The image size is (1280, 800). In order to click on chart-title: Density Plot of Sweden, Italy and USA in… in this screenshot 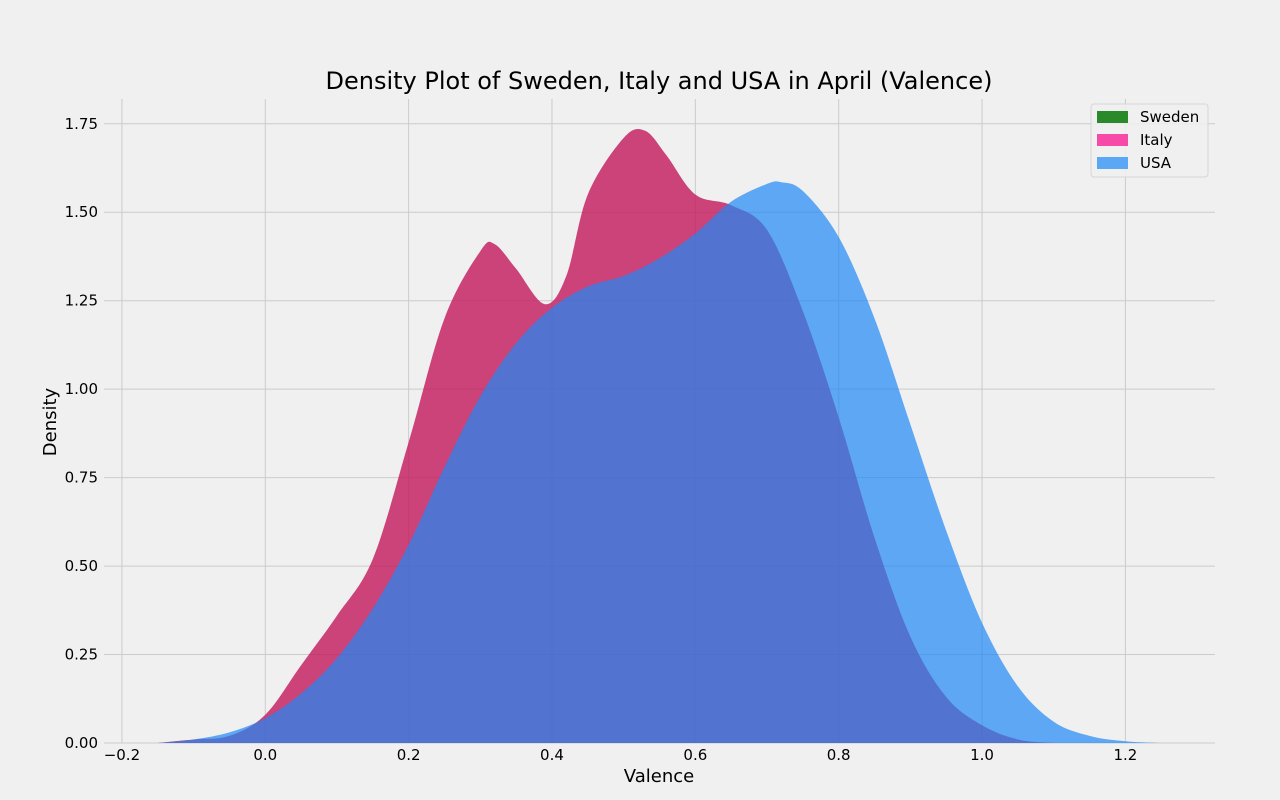, I will do `click(659, 81)`.